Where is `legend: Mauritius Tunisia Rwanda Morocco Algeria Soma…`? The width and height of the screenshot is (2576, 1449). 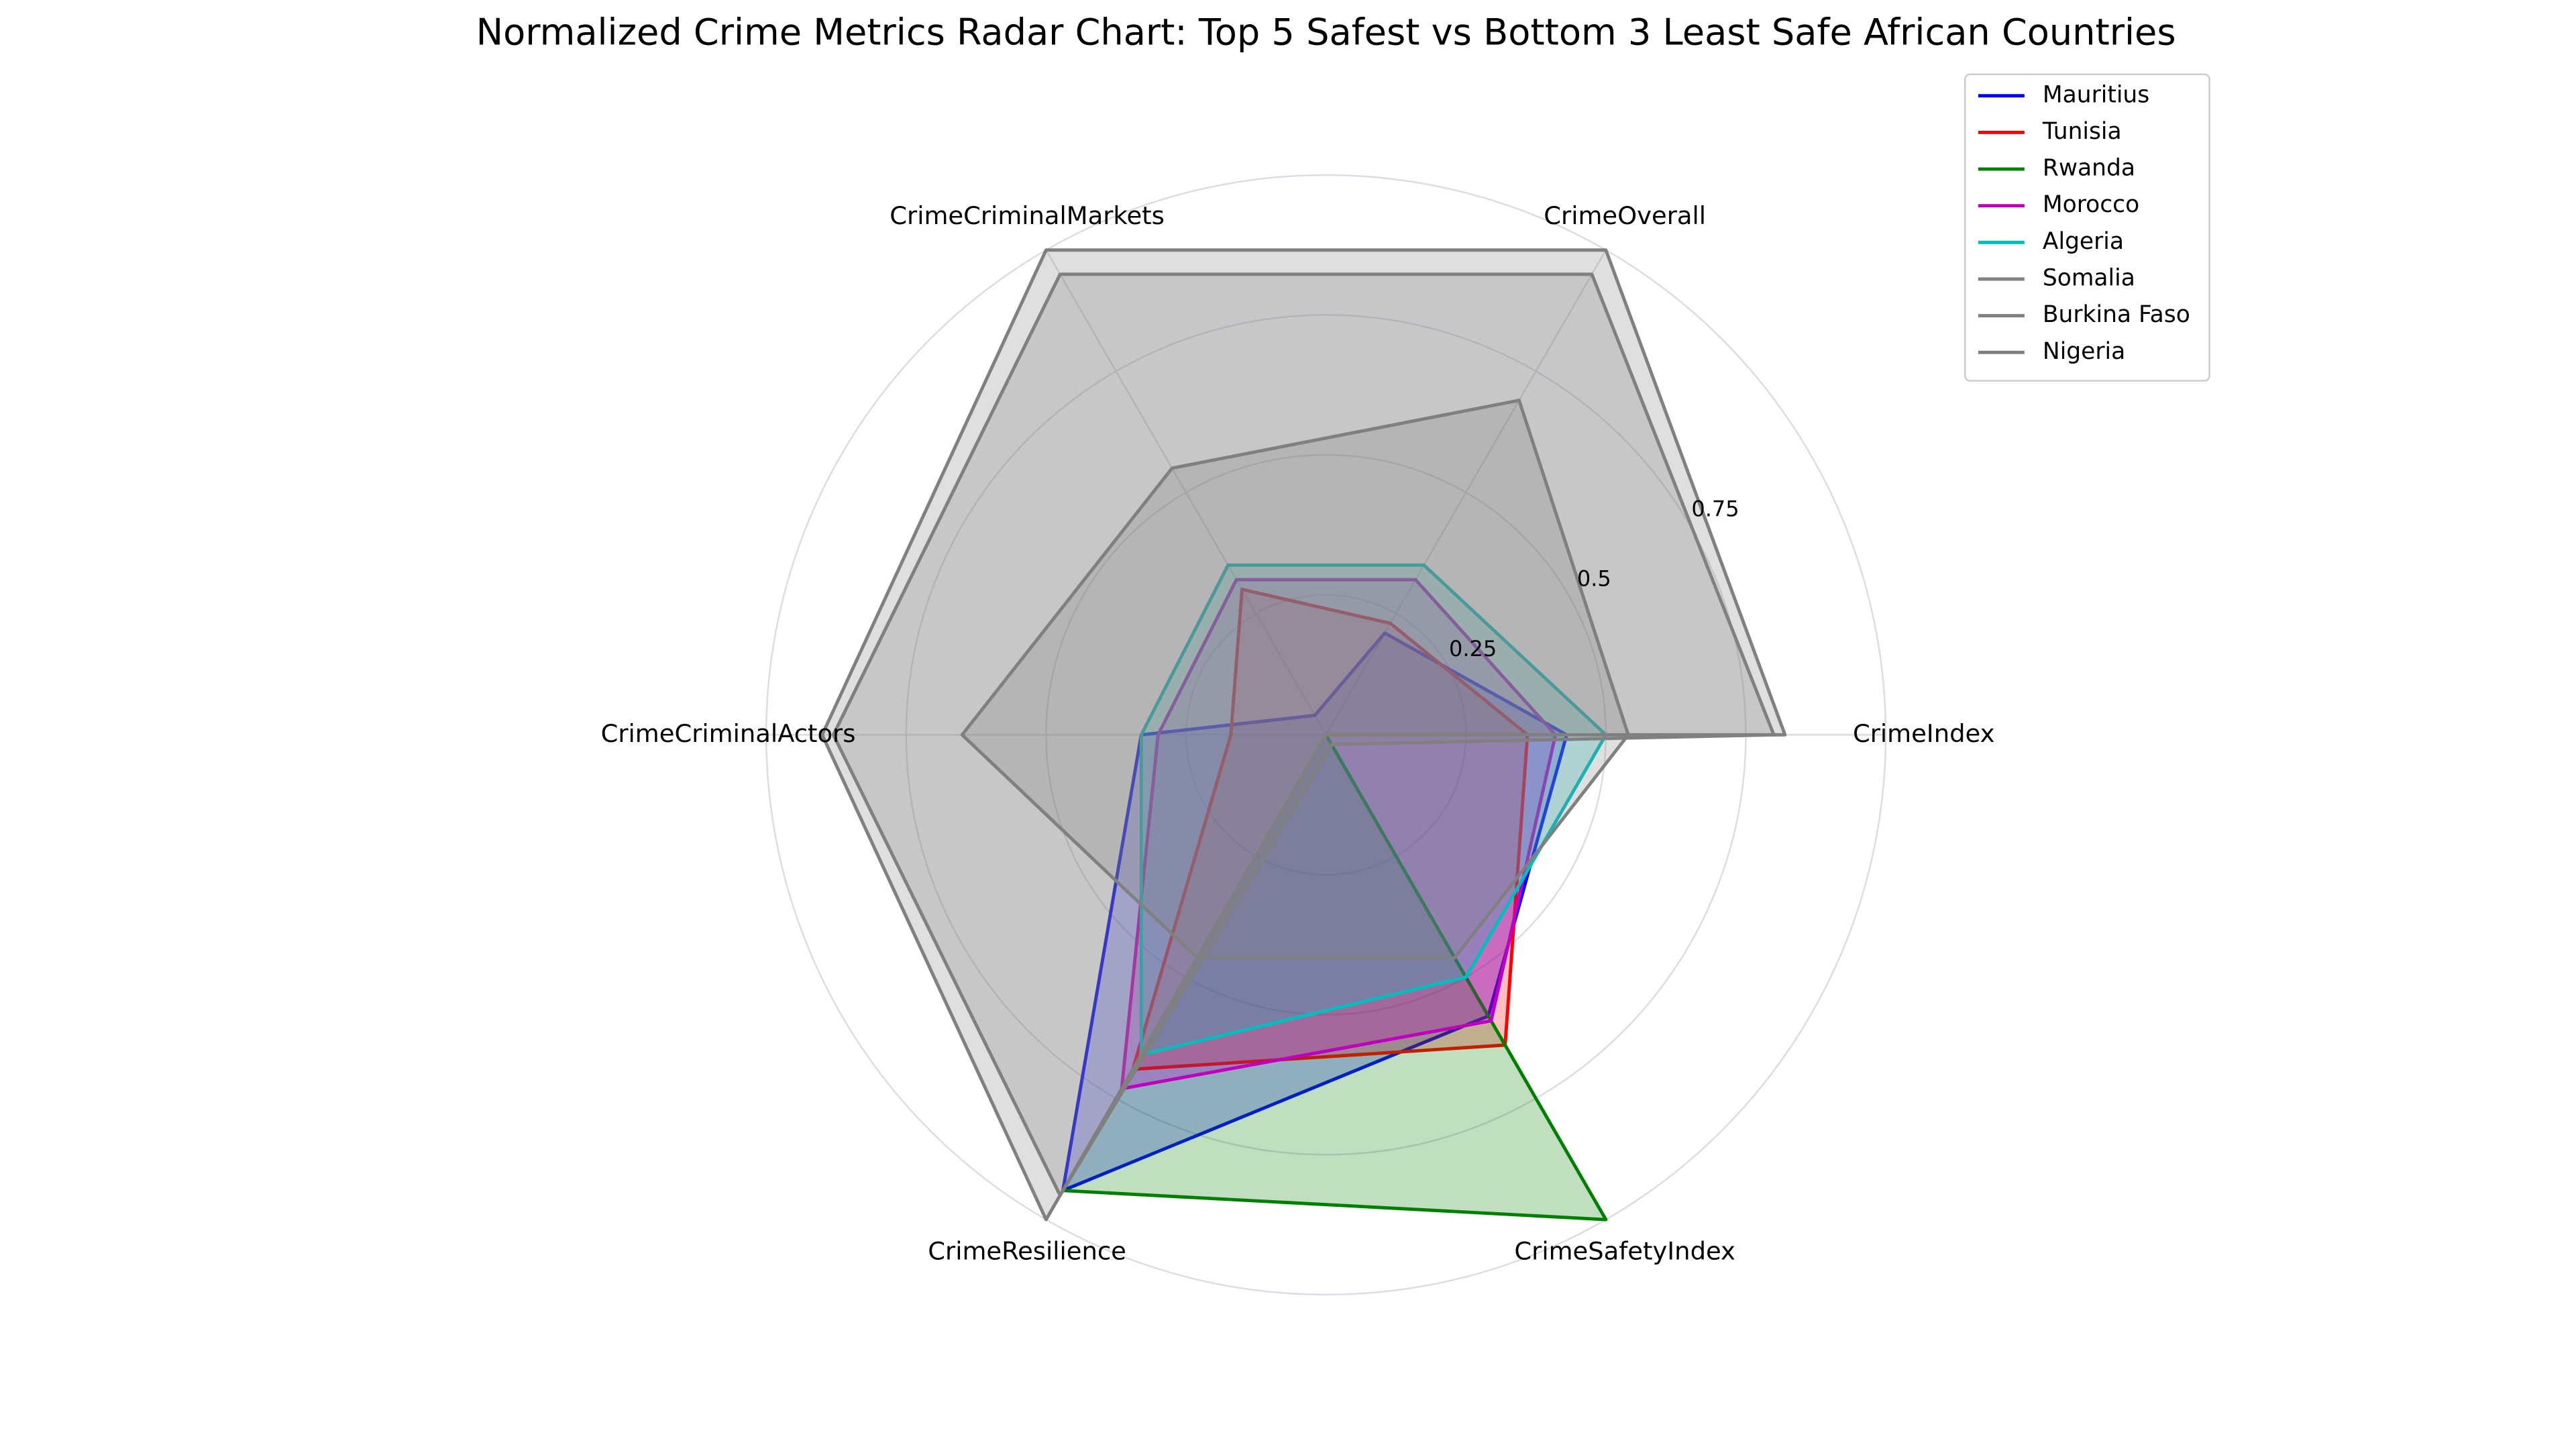 legend: Mauritius Tunisia Rwanda Morocco Algeria Soma… is located at coordinates (2087, 227).